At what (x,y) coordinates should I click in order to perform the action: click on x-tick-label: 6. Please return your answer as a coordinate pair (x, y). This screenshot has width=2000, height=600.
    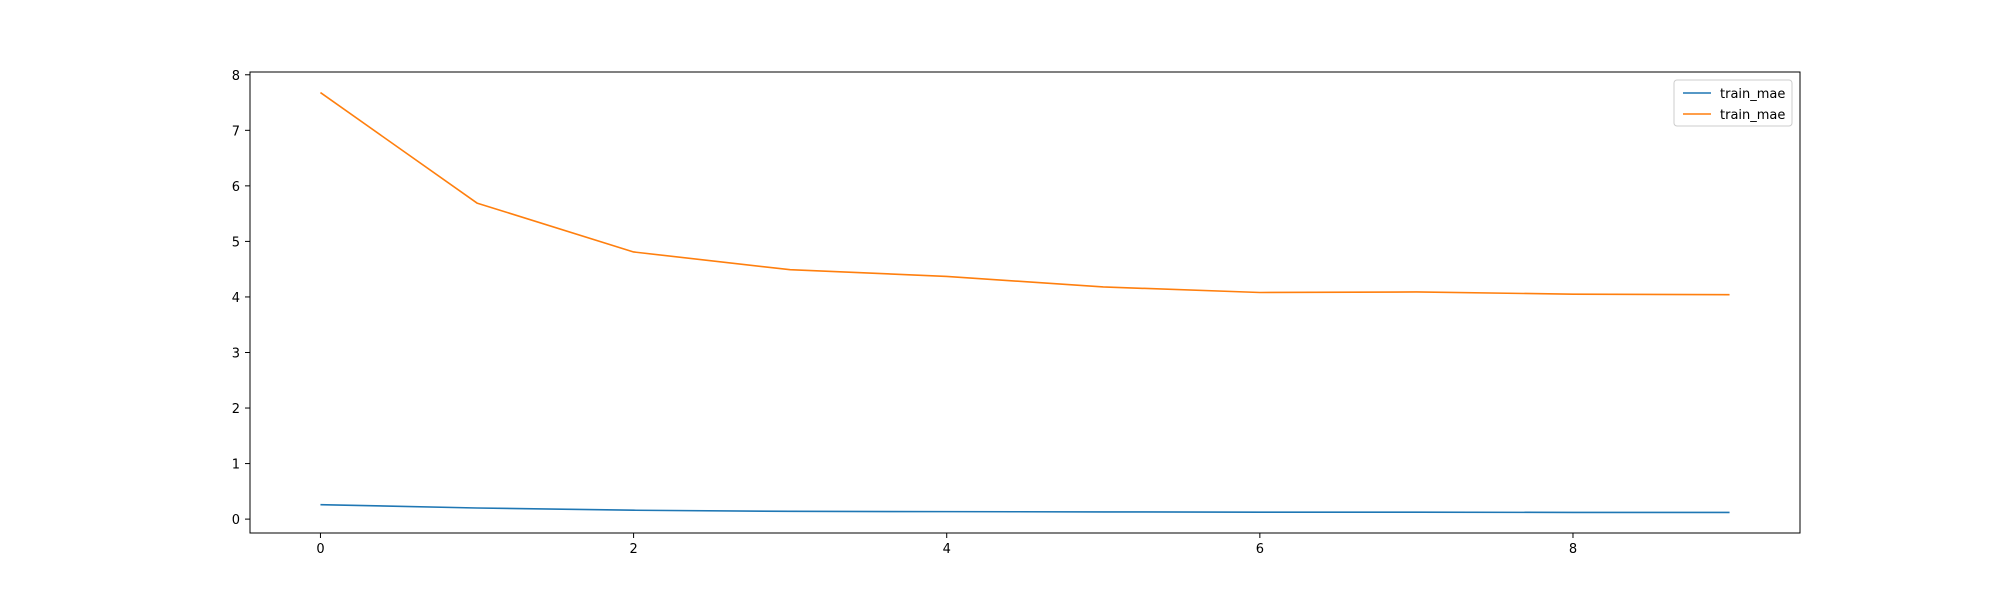
    Looking at the image, I should click on (1260, 549).